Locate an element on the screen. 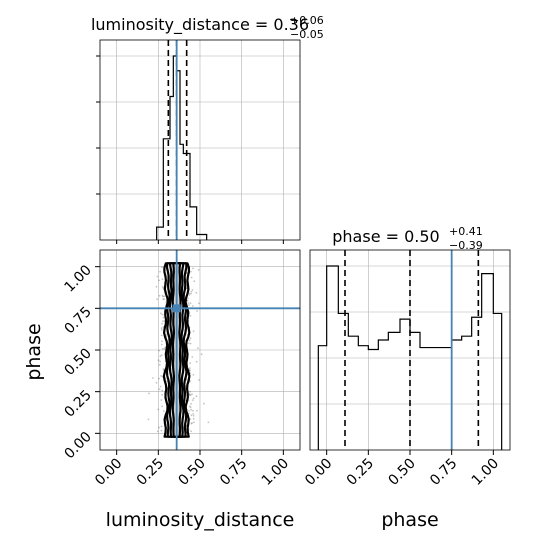 This screenshot has width=550, height=550. joint-xtick-label-0: 0.00 is located at coordinates (108, 472).